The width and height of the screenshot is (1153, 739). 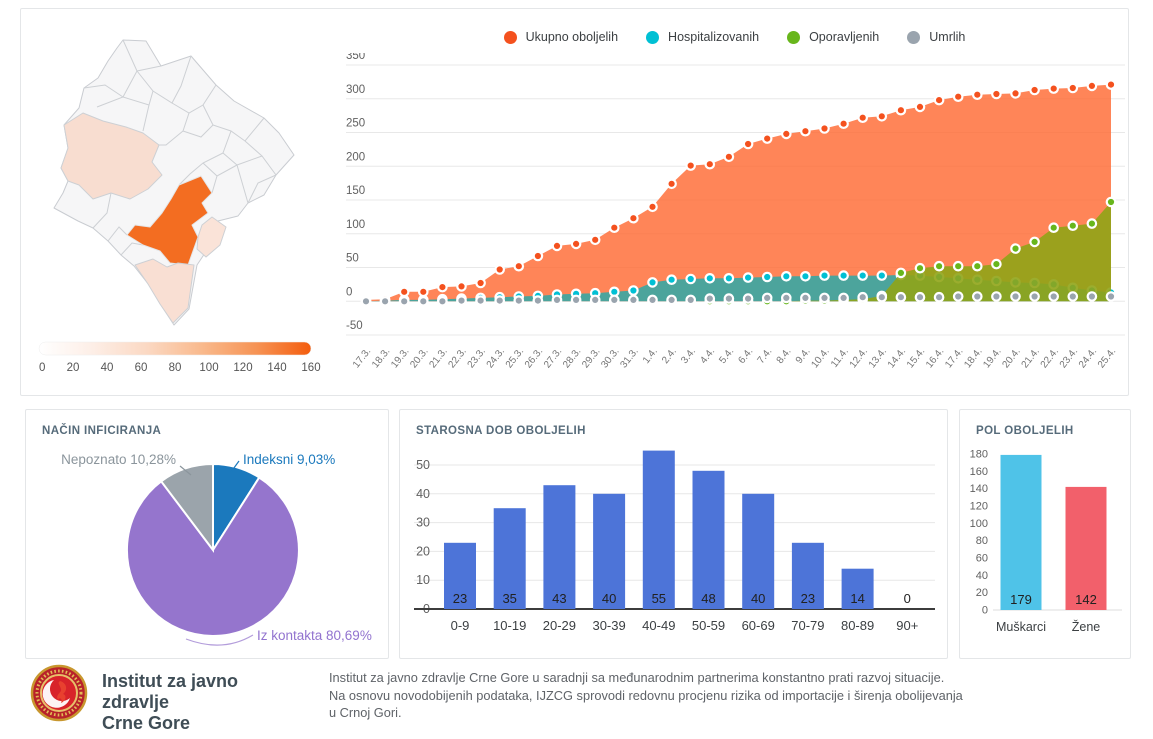 I want to click on y-axis-label: 180, so click(x=979, y=455).